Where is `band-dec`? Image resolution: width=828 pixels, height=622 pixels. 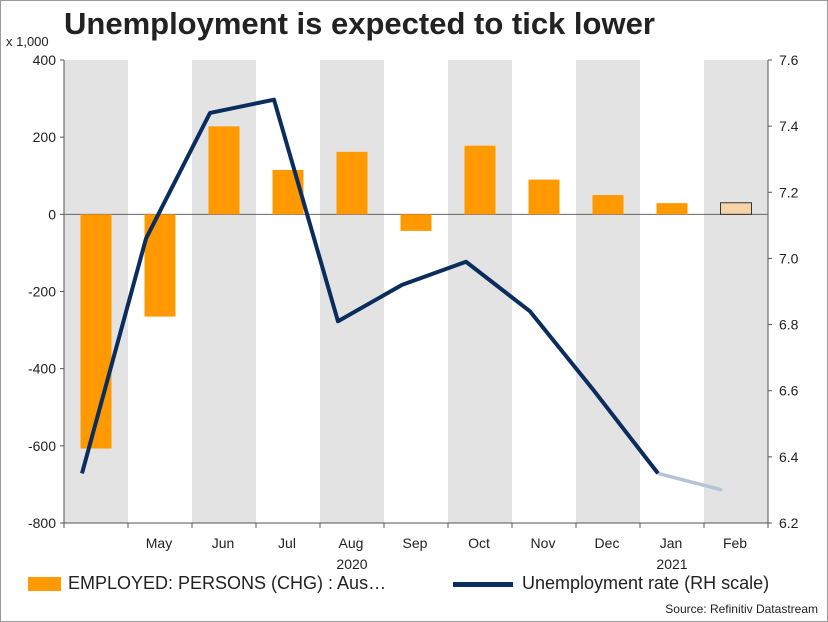
band-dec is located at coordinates (608, 291).